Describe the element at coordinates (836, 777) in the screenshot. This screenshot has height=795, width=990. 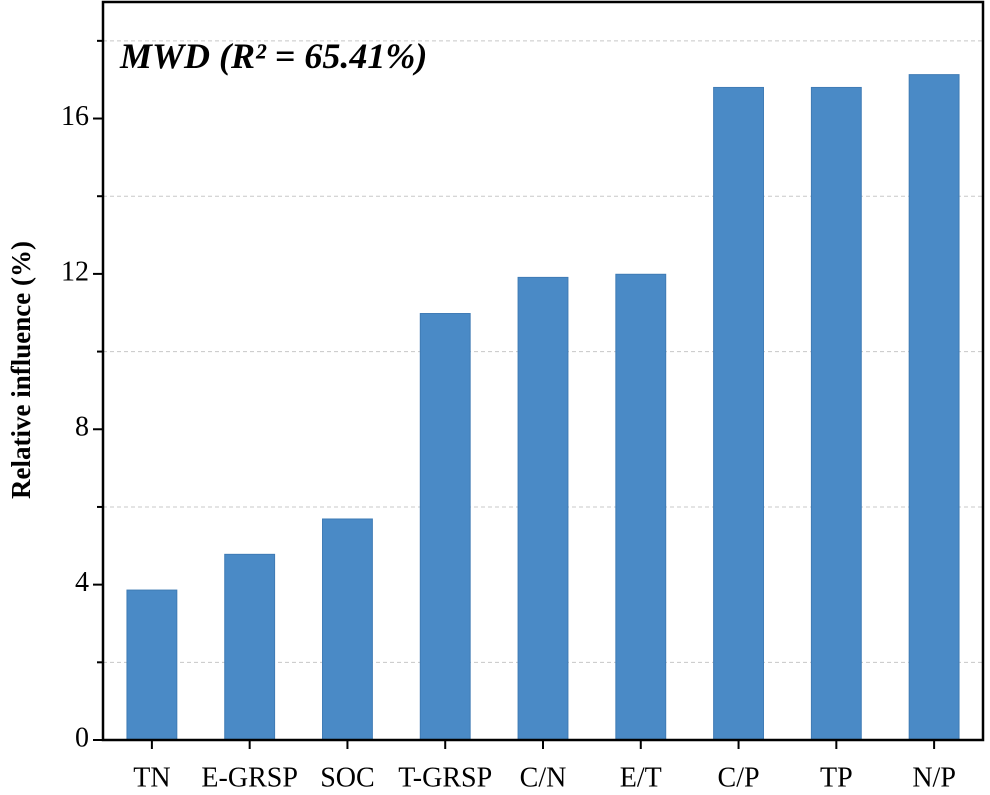
I see `x-tick-label: TP` at that location.